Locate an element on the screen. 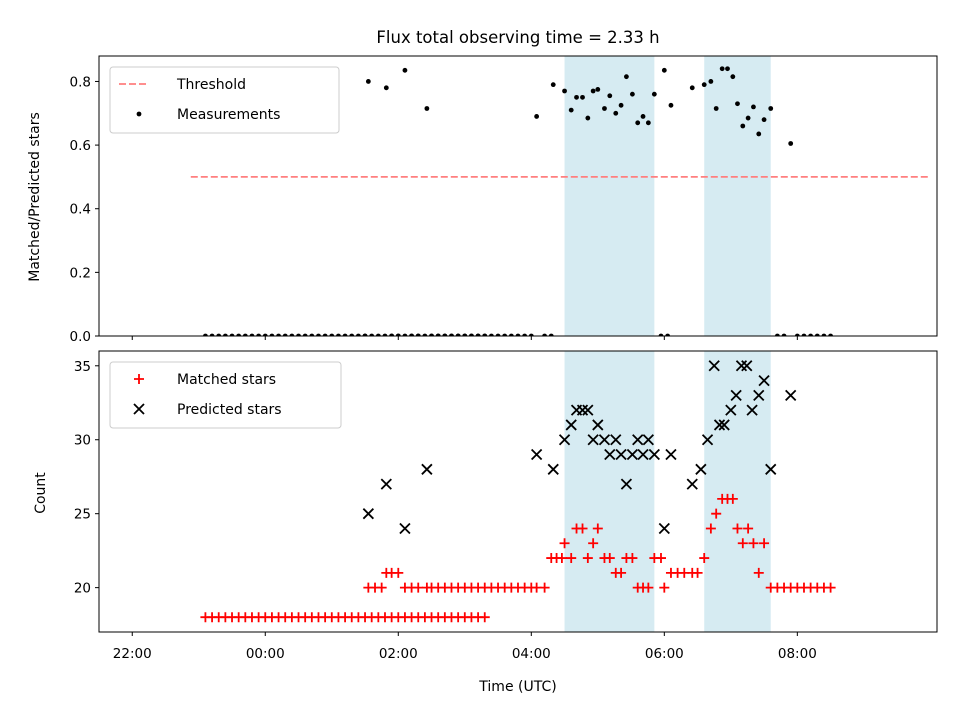 This screenshot has width=960, height=720. ytick-label: 0.0 is located at coordinates (80, 337).